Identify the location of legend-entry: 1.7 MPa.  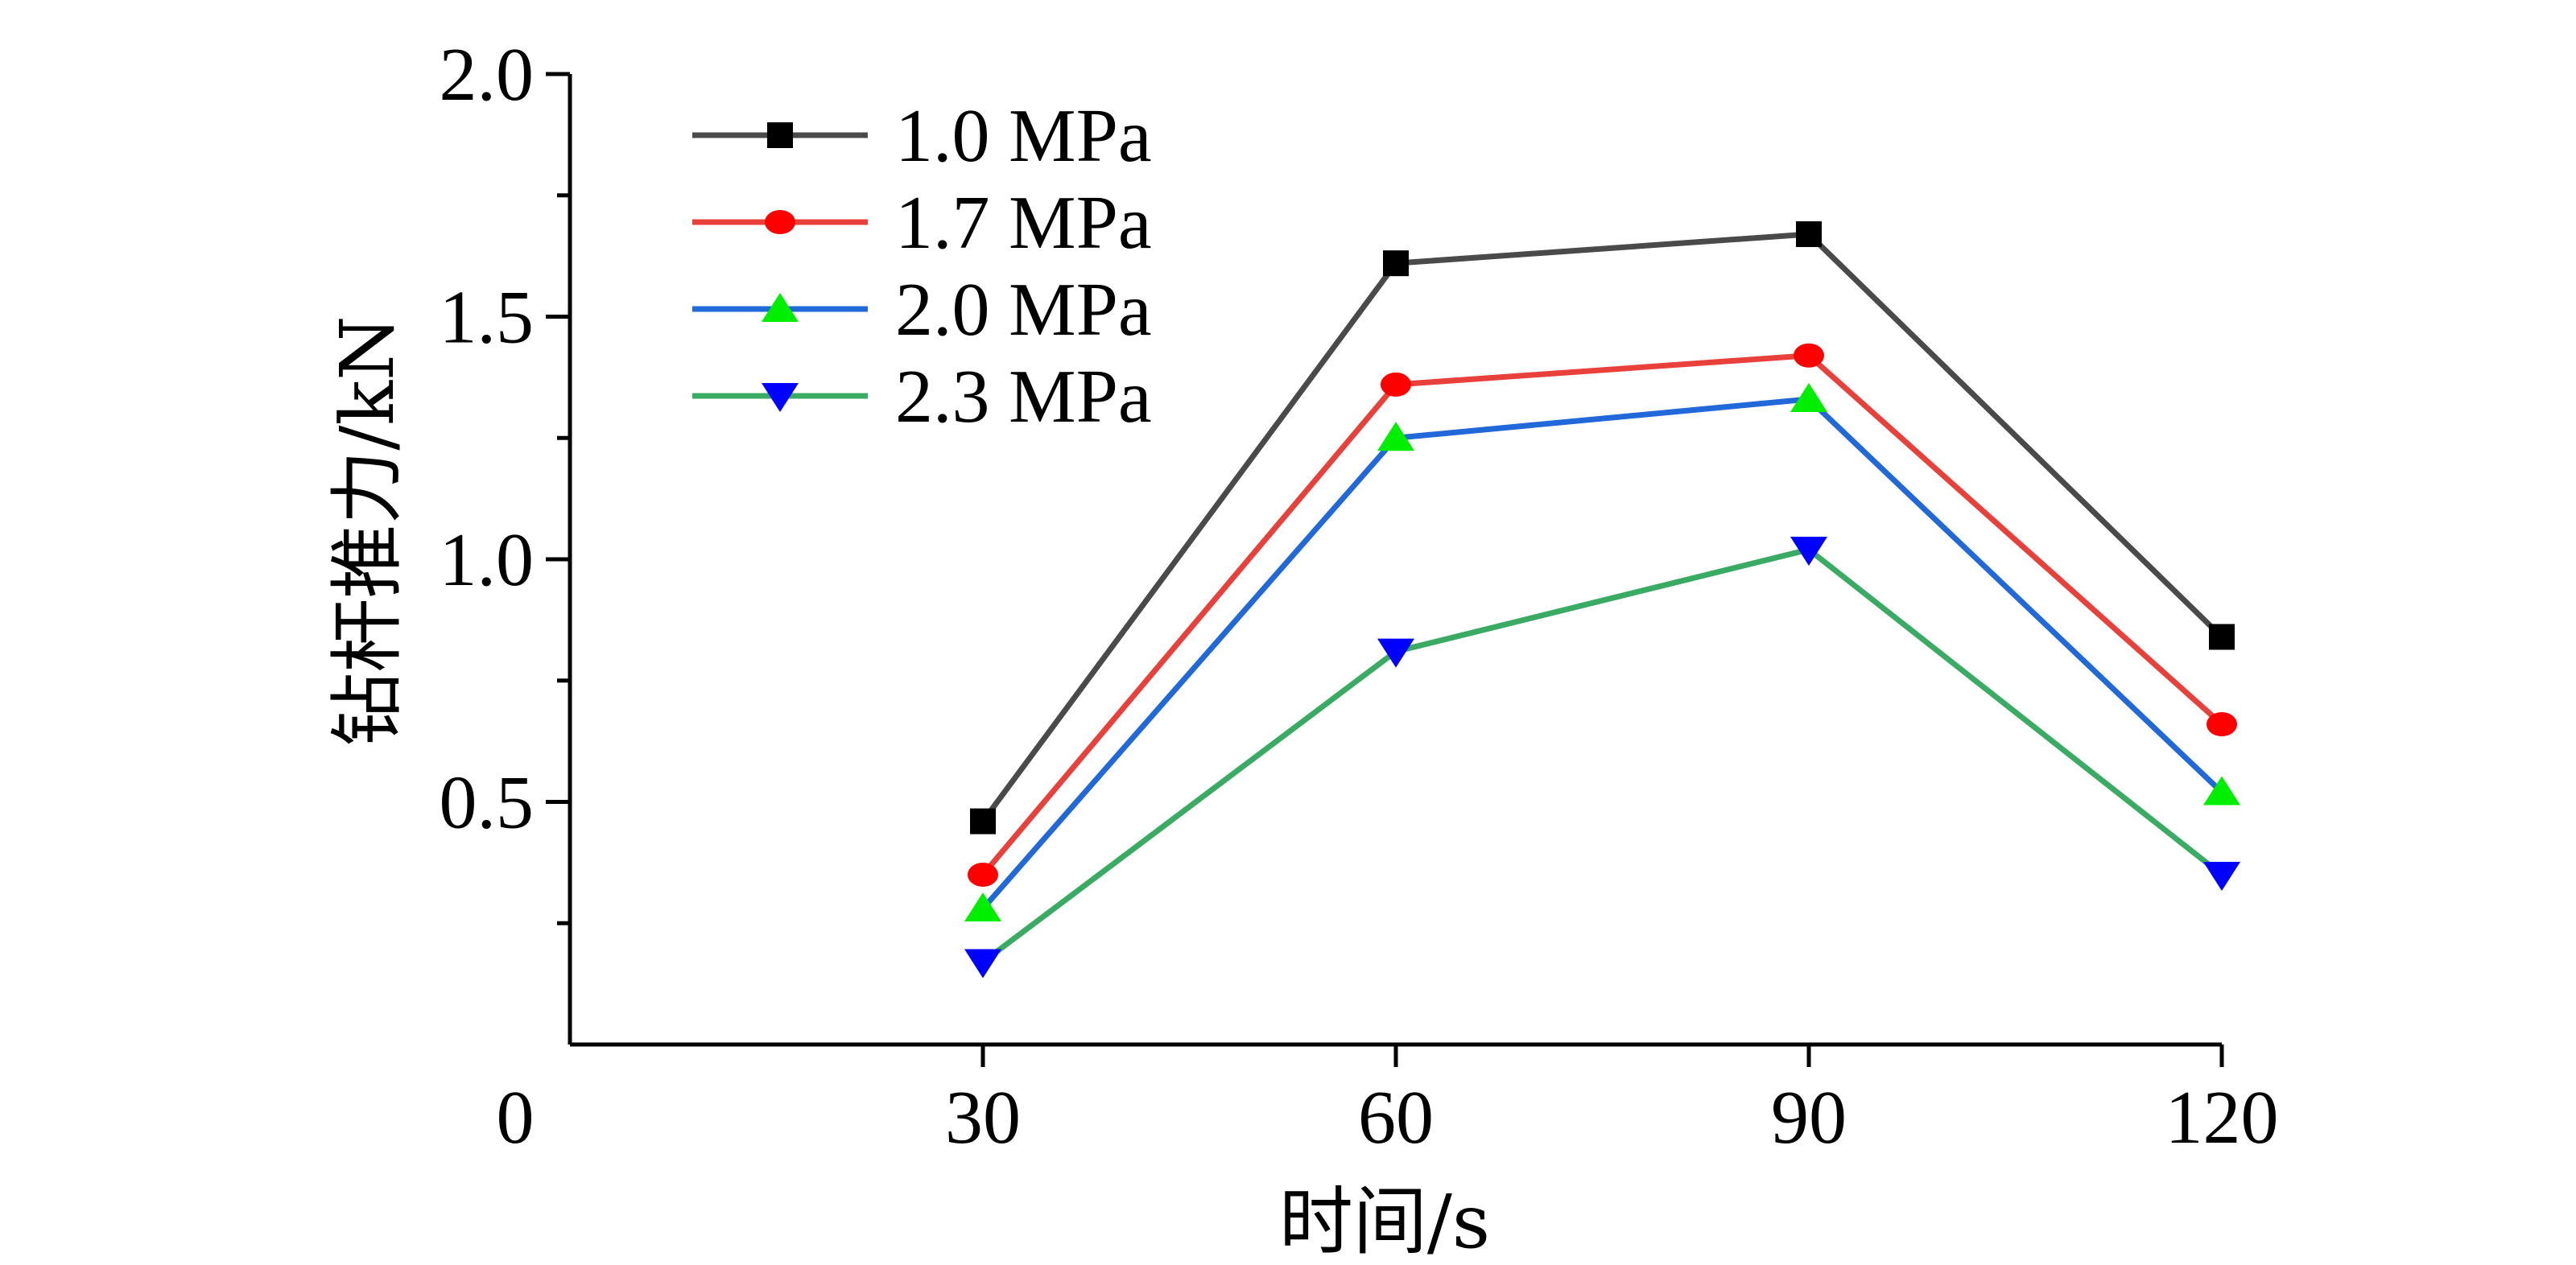
(922, 223).